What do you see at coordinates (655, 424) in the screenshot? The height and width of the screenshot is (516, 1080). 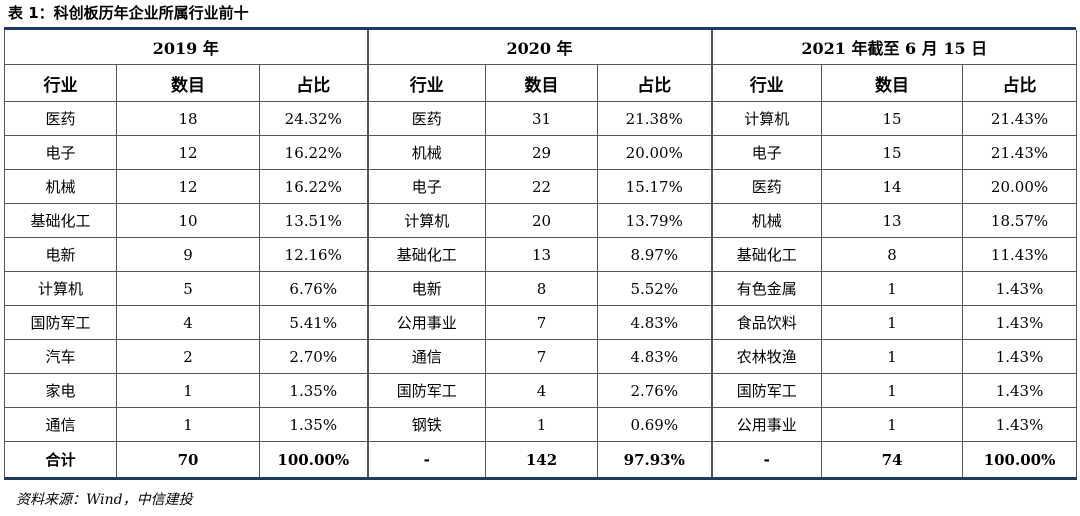 I see `share-cell: 0.69%` at bounding box center [655, 424].